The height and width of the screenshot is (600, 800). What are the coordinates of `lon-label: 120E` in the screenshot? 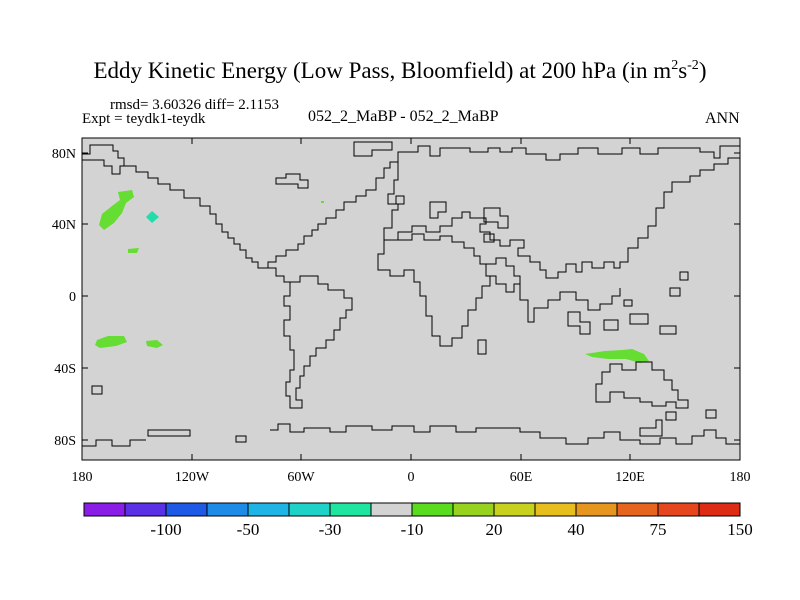 It's located at (630, 477).